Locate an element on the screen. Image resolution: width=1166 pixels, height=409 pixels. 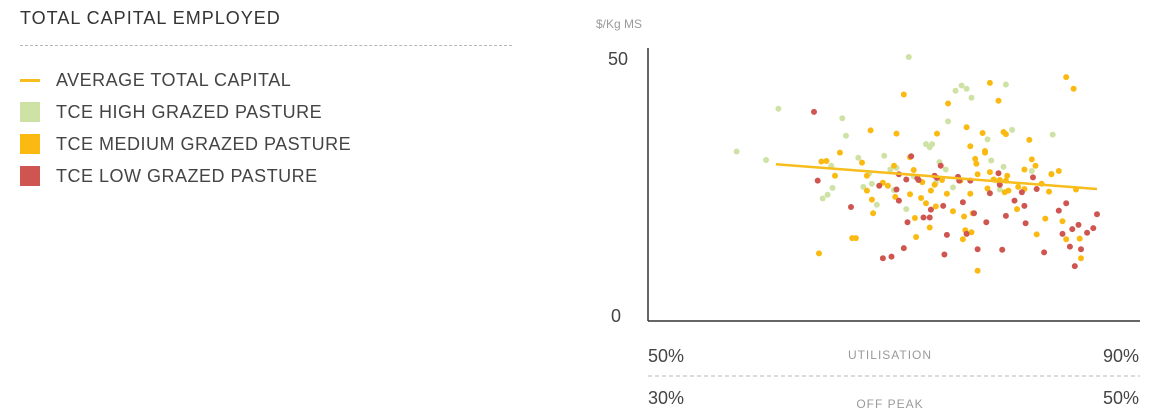
legend-swatch-medium is located at coordinates (30, 144).